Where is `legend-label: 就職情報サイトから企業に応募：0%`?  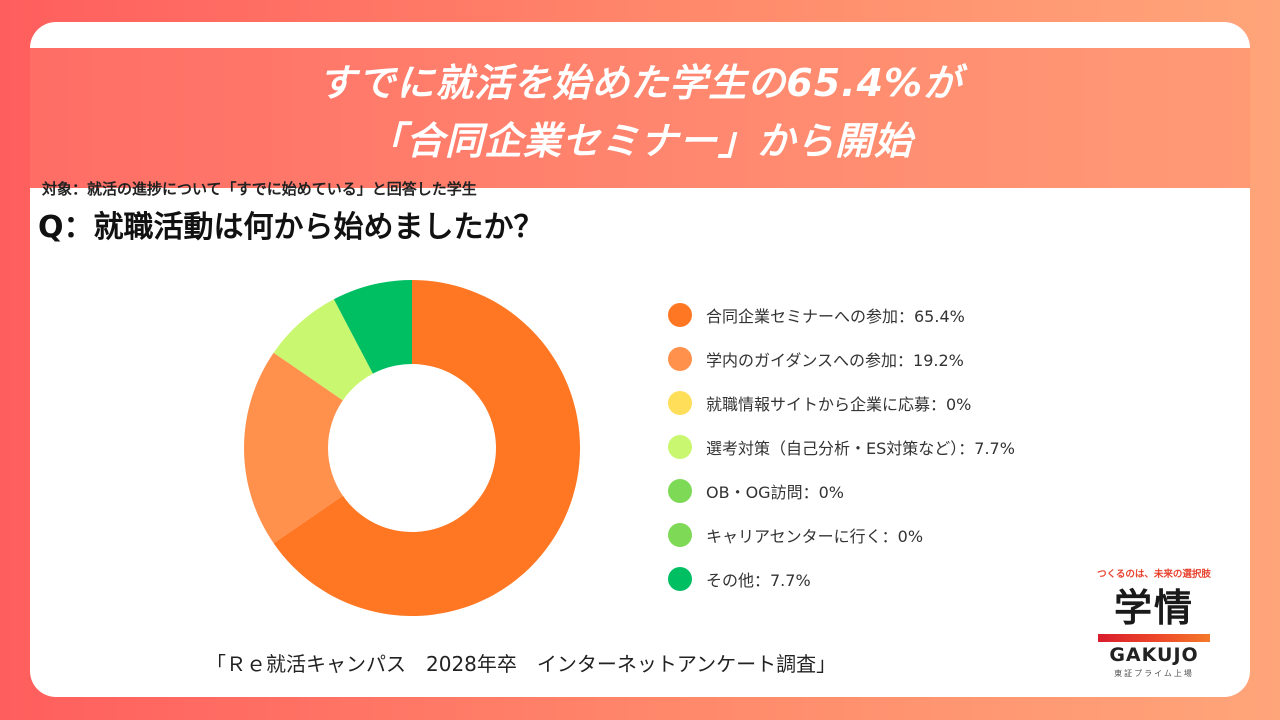
legend-label: 就職情報サイトから企業に応募：0% is located at coordinates (839, 404).